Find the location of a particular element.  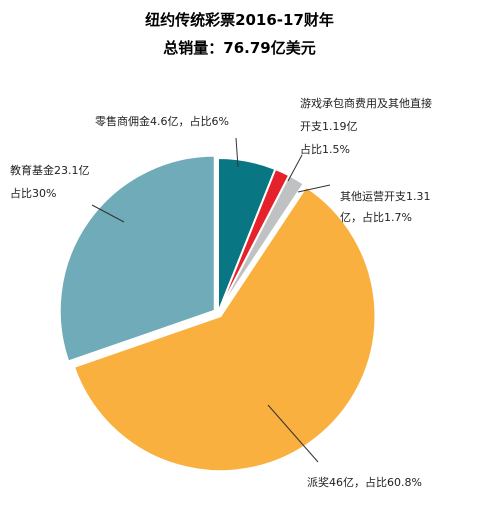

slice-label-1: 派奖46亿，占比60.8% is located at coordinates (364, 482).